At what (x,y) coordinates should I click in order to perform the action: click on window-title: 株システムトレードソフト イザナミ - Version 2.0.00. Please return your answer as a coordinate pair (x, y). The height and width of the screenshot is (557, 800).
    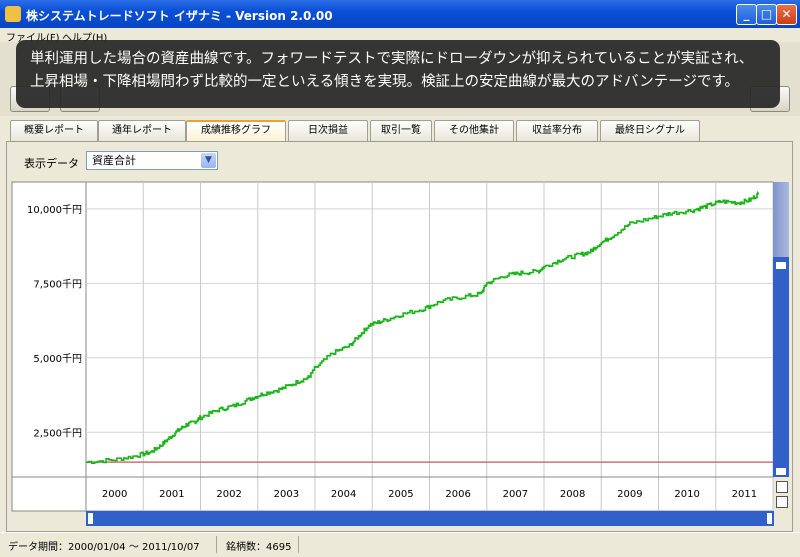
    Looking at the image, I should click on (179, 16).